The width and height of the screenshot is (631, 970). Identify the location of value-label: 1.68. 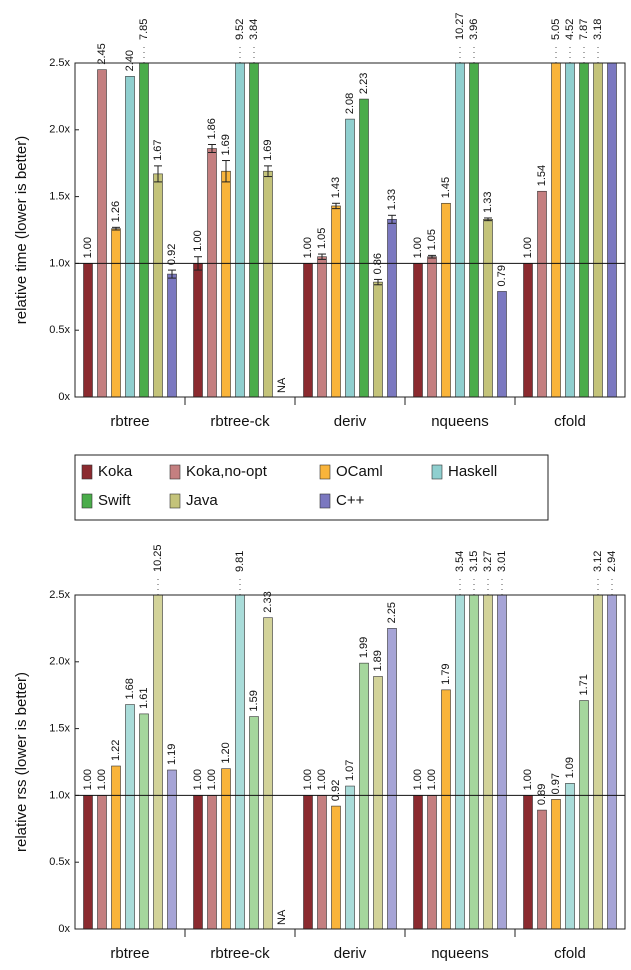
(130, 688).